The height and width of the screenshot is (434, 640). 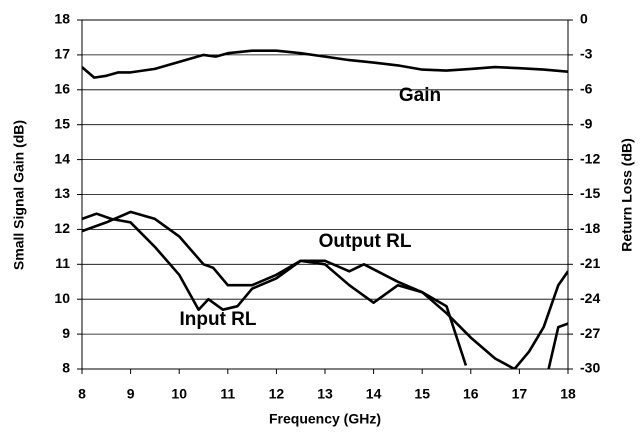 I want to click on annotation: Gain, so click(x=420, y=95).